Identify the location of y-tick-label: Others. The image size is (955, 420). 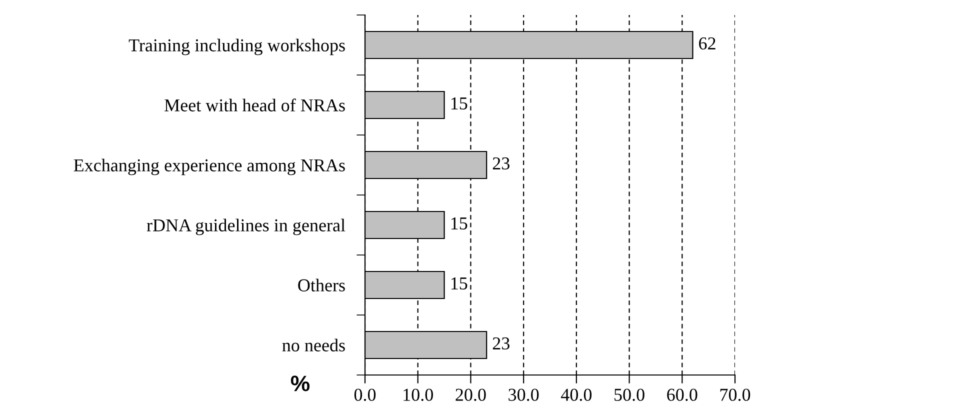
(321, 285).